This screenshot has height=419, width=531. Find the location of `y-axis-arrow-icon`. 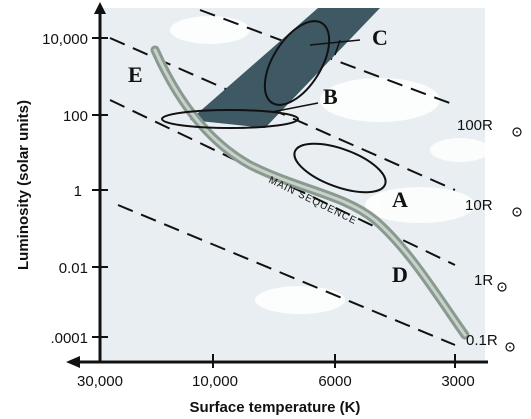

y-axis-arrow-icon is located at coordinates (100, 8).